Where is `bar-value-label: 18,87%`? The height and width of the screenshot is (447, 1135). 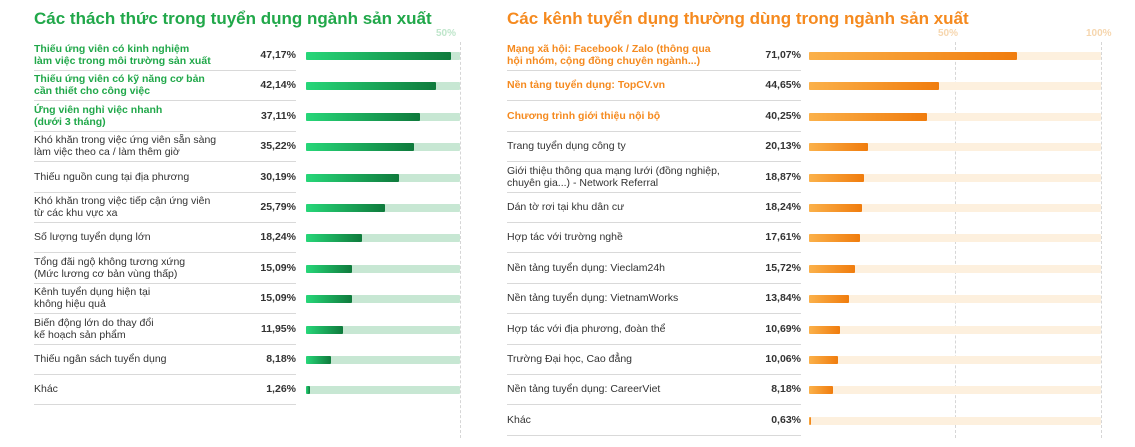
bar-value-label: 18,87% is located at coordinates (783, 176).